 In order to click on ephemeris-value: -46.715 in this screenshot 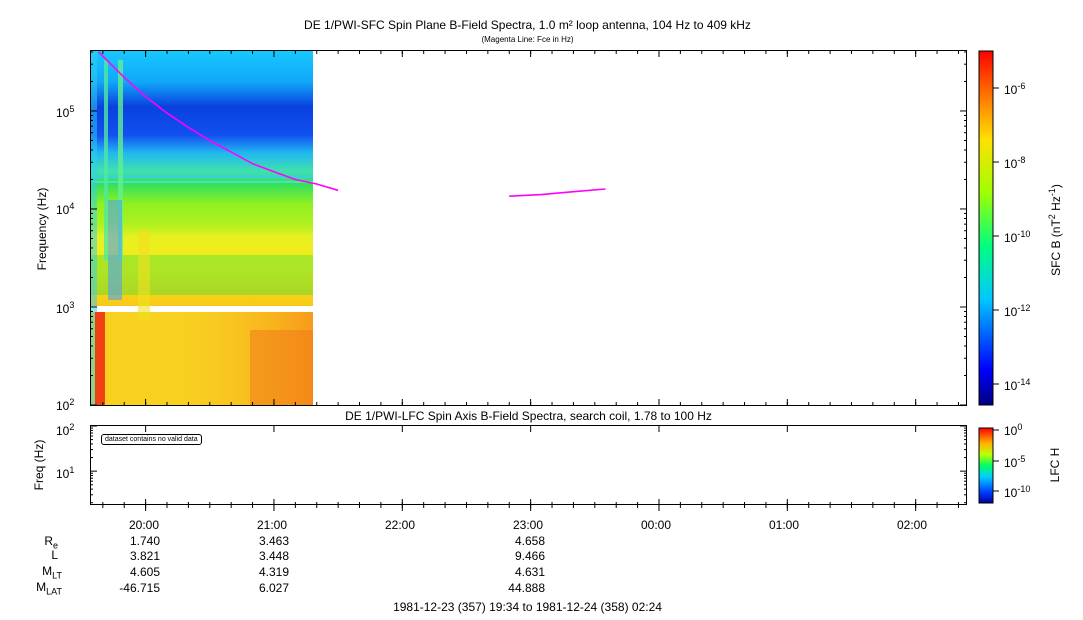, I will do `click(139, 588)`.